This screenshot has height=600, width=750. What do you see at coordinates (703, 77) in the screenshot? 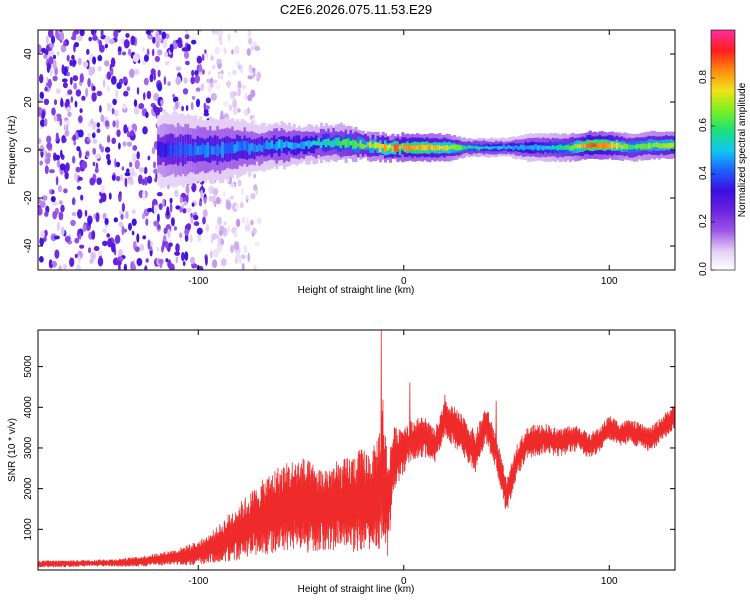
I see `colorbar-tick-label: 0.8` at bounding box center [703, 77].